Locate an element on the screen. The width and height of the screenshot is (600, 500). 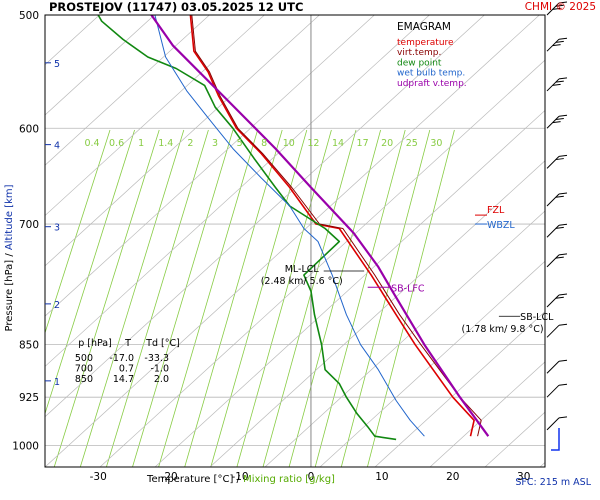
ml-lcl-value: (2.48 km/ 5.6 °C) is located at coordinates (302, 281).